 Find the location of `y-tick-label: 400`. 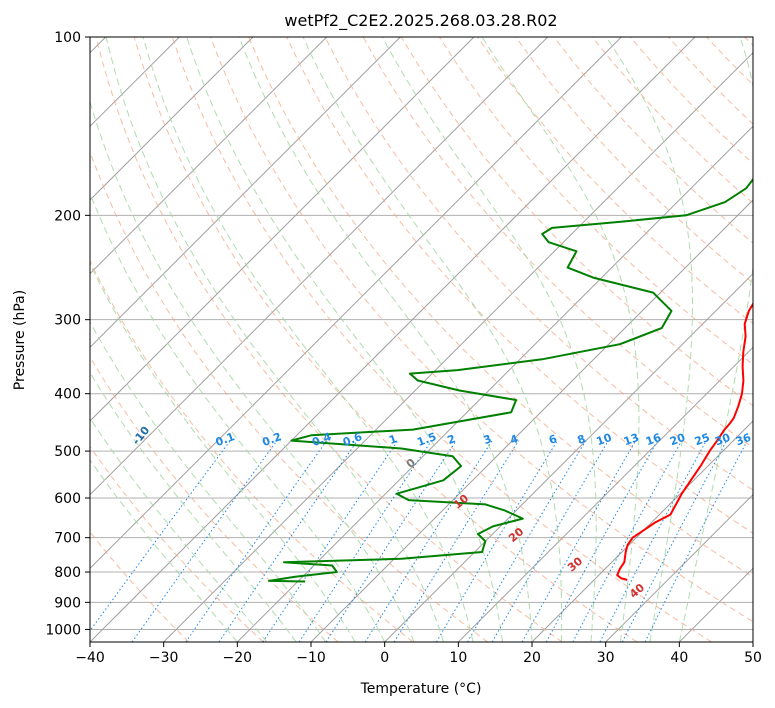

y-tick-label: 400 is located at coordinates (67, 395).